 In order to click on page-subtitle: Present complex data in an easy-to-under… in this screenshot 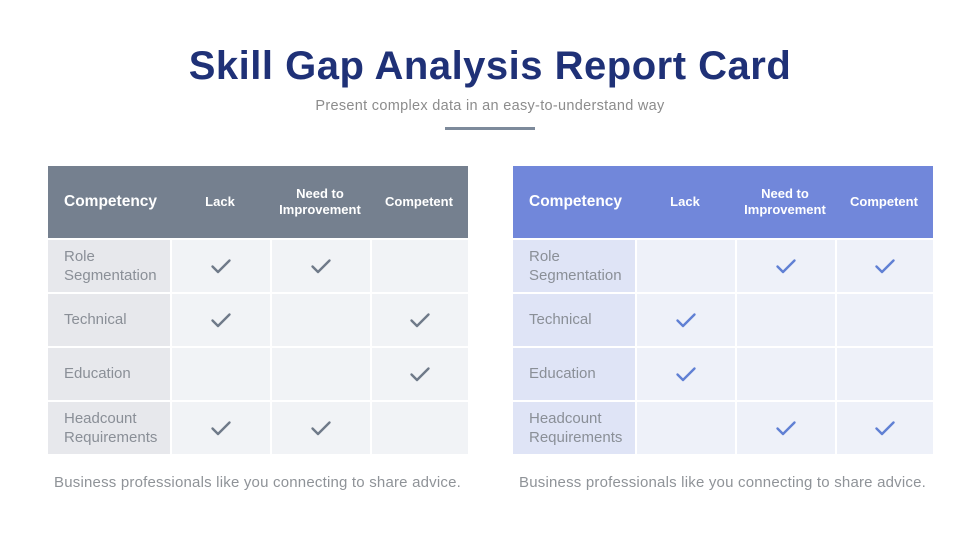, I will do `click(490, 106)`.